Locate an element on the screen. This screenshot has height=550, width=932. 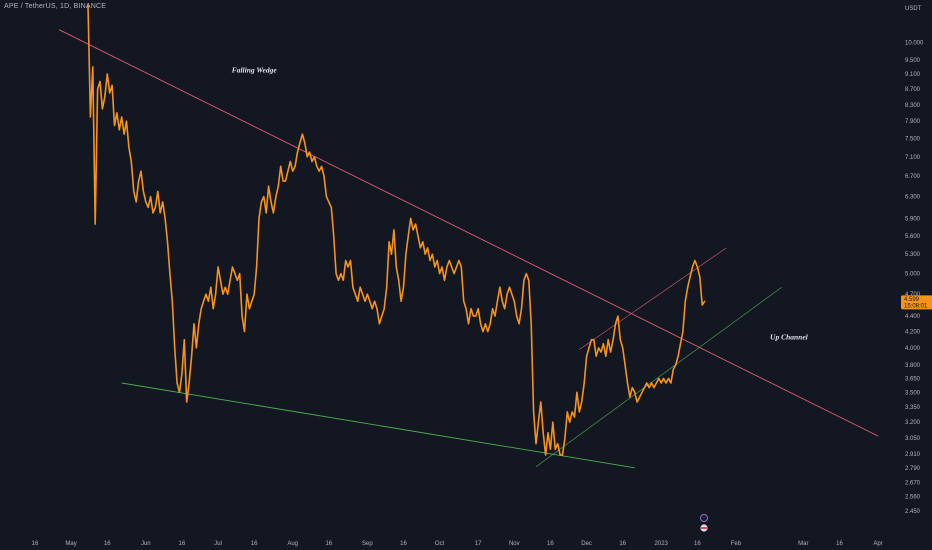
y-tick-label: 2.670 is located at coordinates (913, 484).